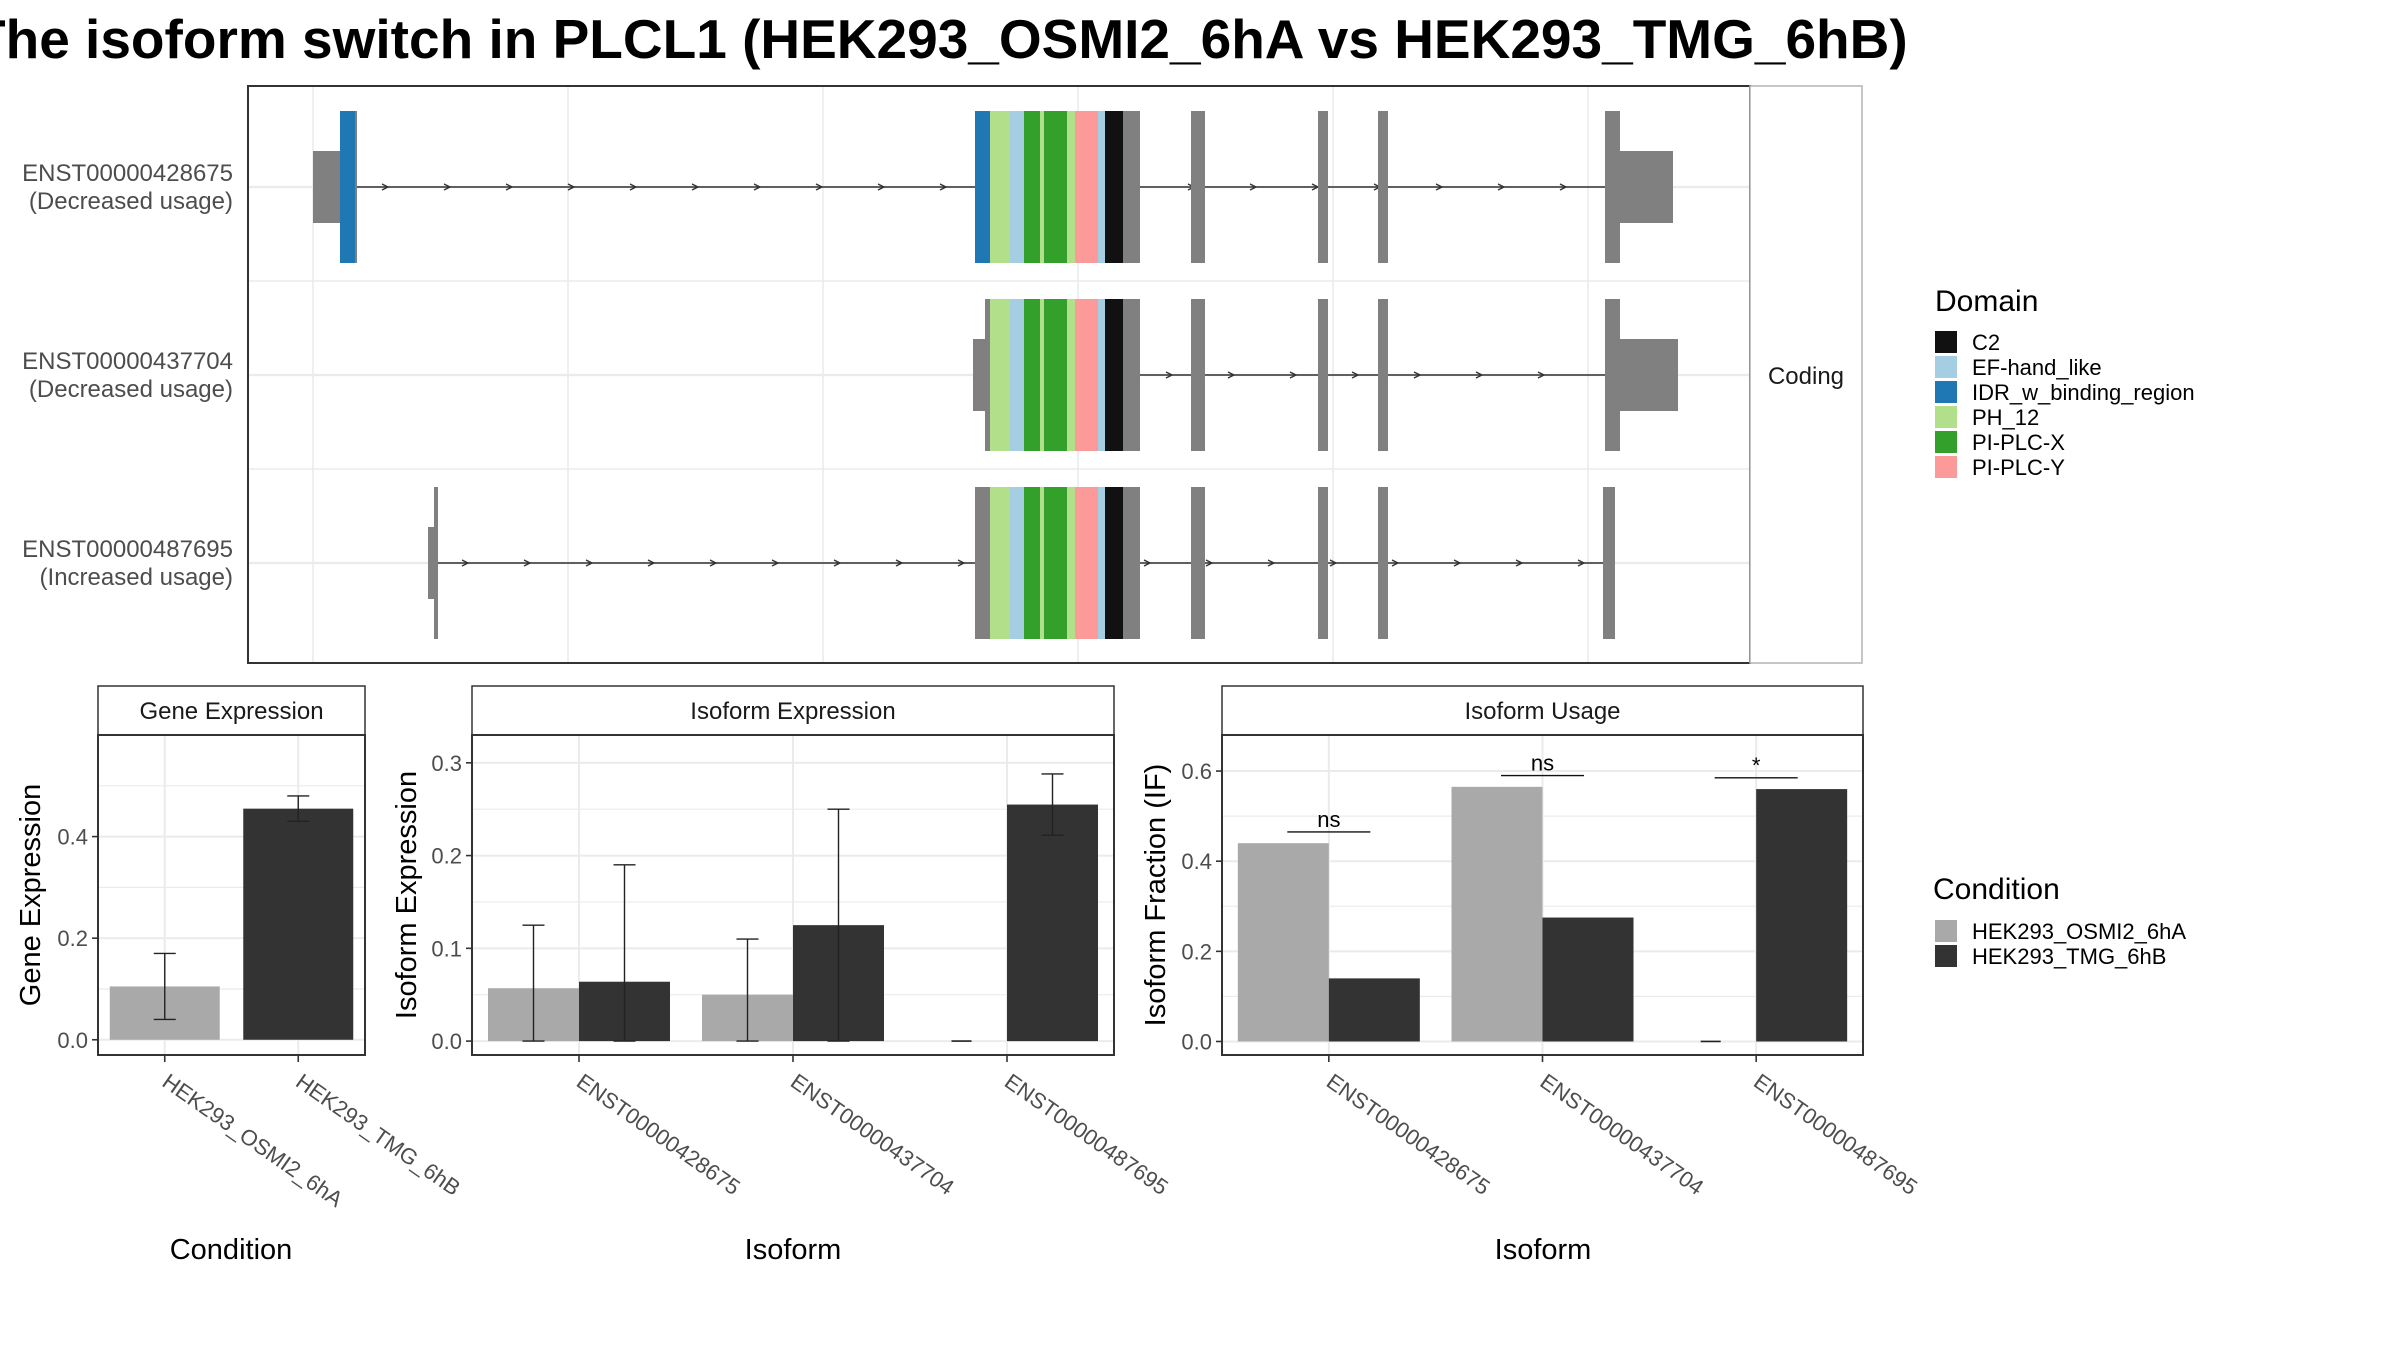  I want to click on domain-legend-label: EF-hand_like, so click(2037, 367).